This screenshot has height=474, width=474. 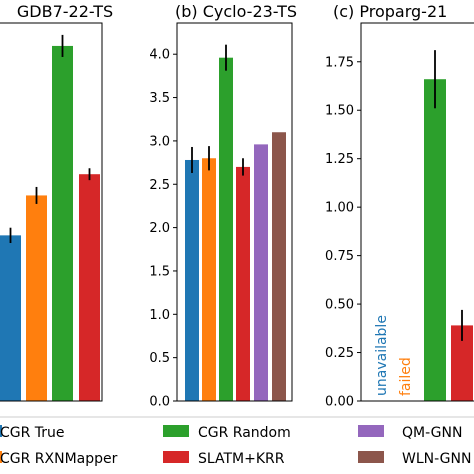 What do you see at coordinates (159, 141) in the screenshot?
I see `panel-b-ytick-label: 3.0` at bounding box center [159, 141].